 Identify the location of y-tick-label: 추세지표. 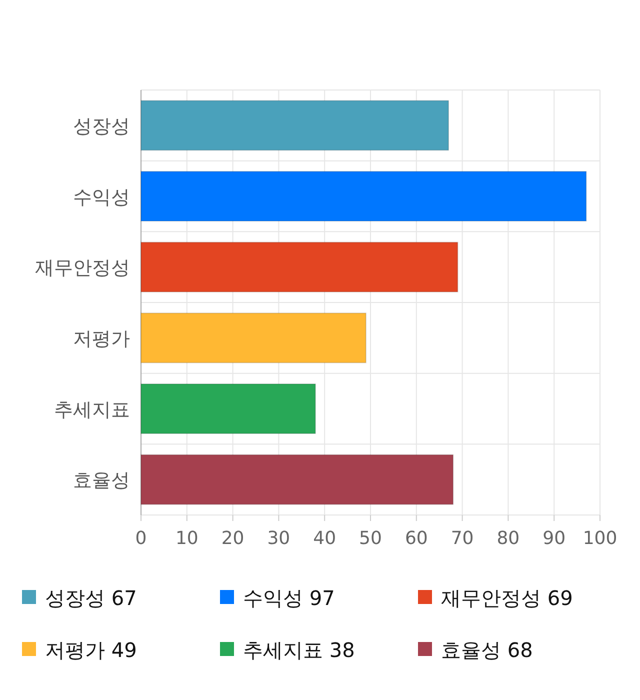
(92, 409).